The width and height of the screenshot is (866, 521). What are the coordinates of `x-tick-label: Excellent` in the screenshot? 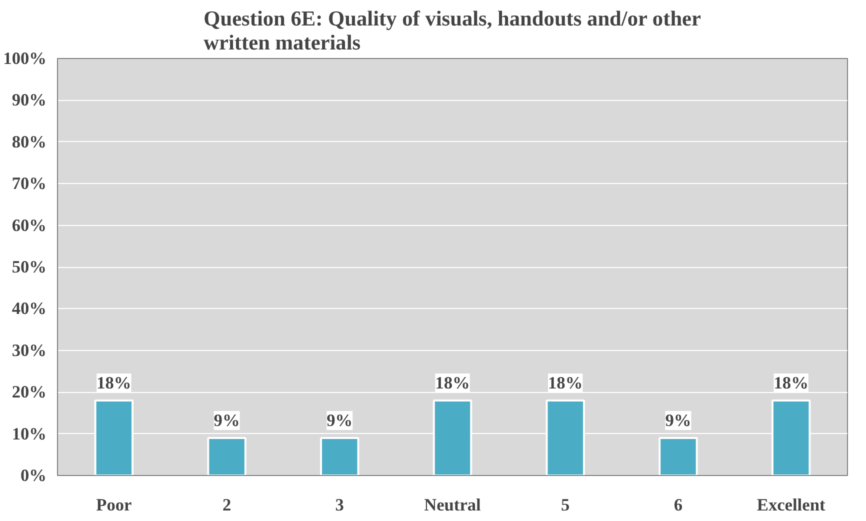 It's located at (791, 505).